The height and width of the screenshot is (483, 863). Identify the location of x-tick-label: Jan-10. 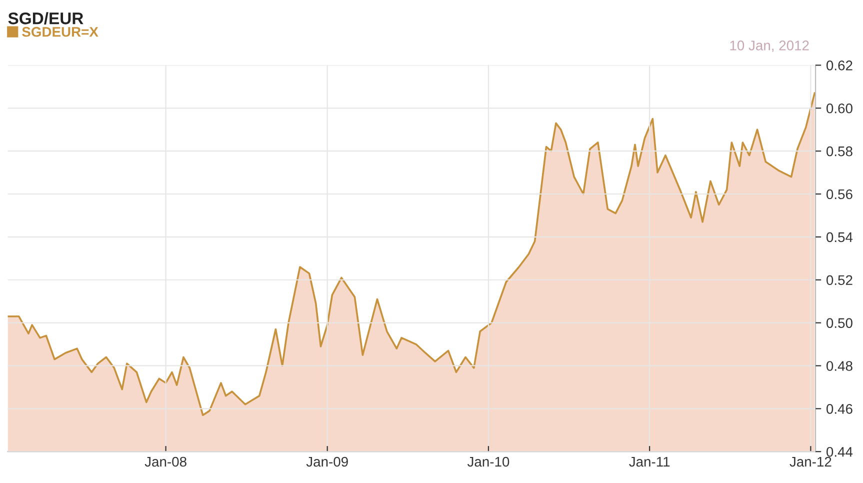
(488, 461).